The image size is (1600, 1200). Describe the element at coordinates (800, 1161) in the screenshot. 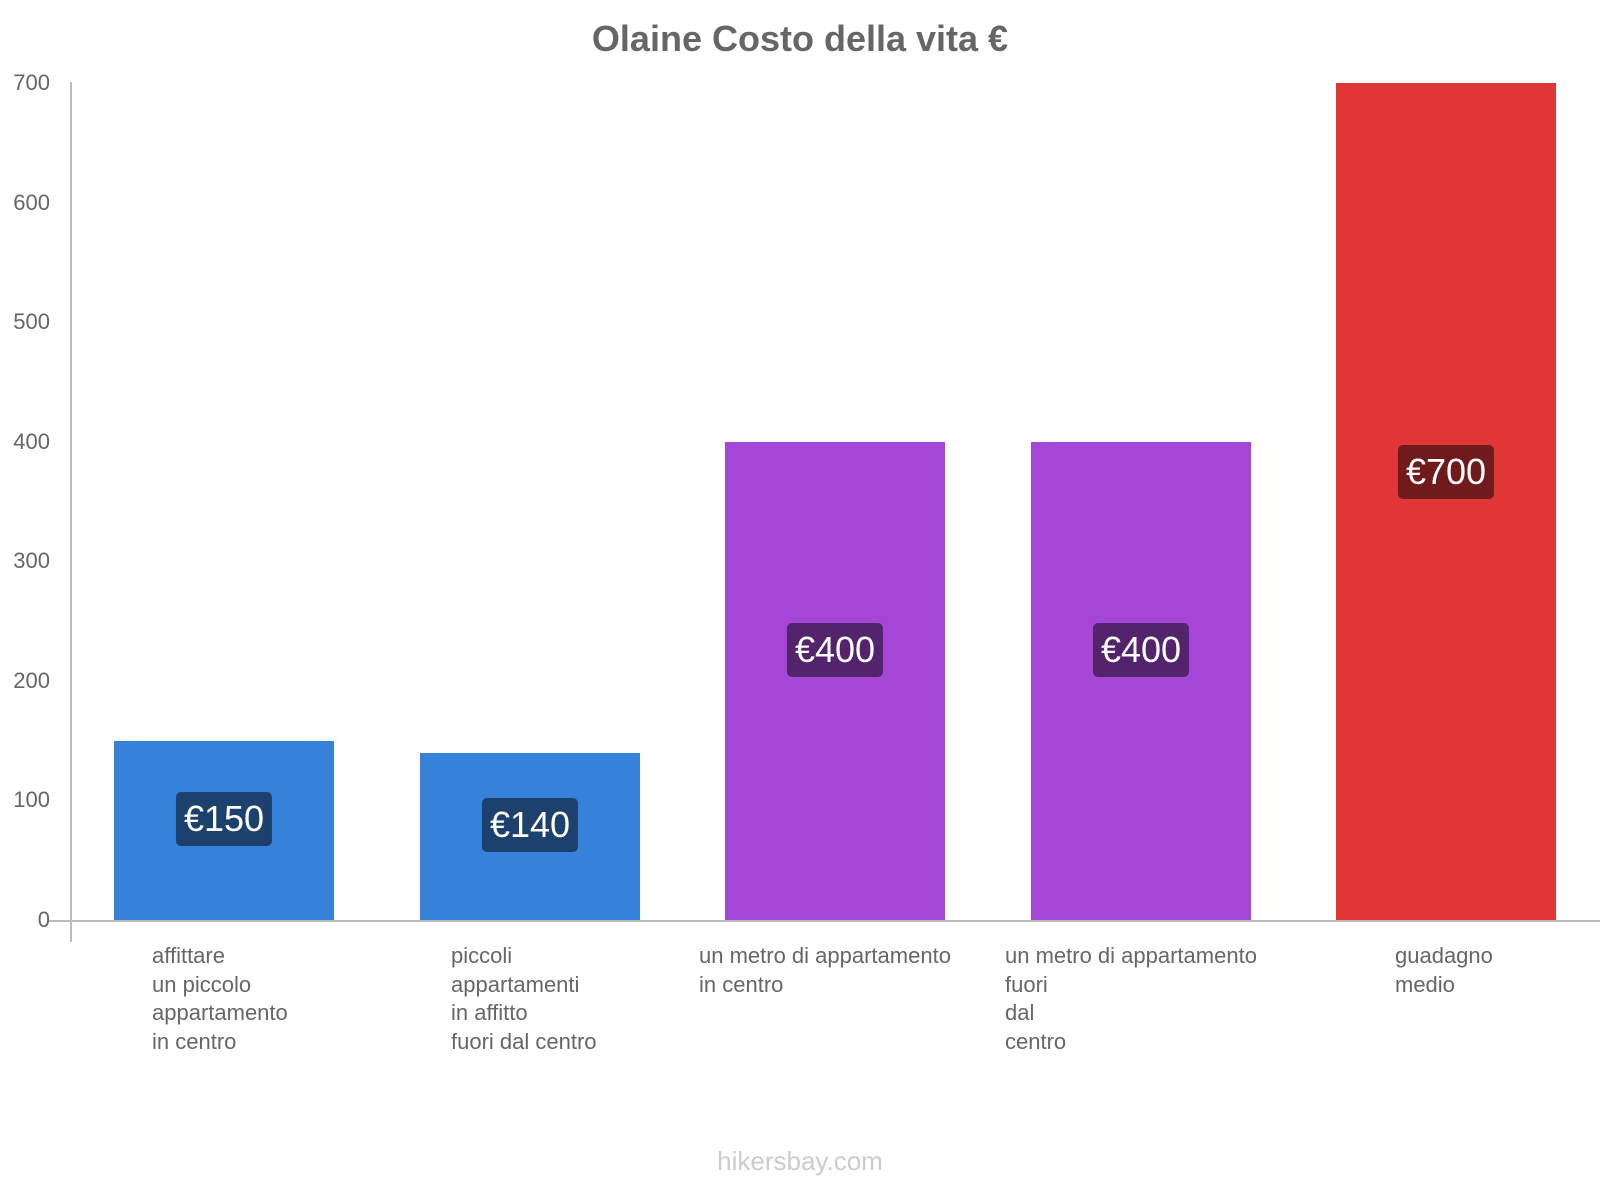

I see `watermark: hikersbay.com` at that location.